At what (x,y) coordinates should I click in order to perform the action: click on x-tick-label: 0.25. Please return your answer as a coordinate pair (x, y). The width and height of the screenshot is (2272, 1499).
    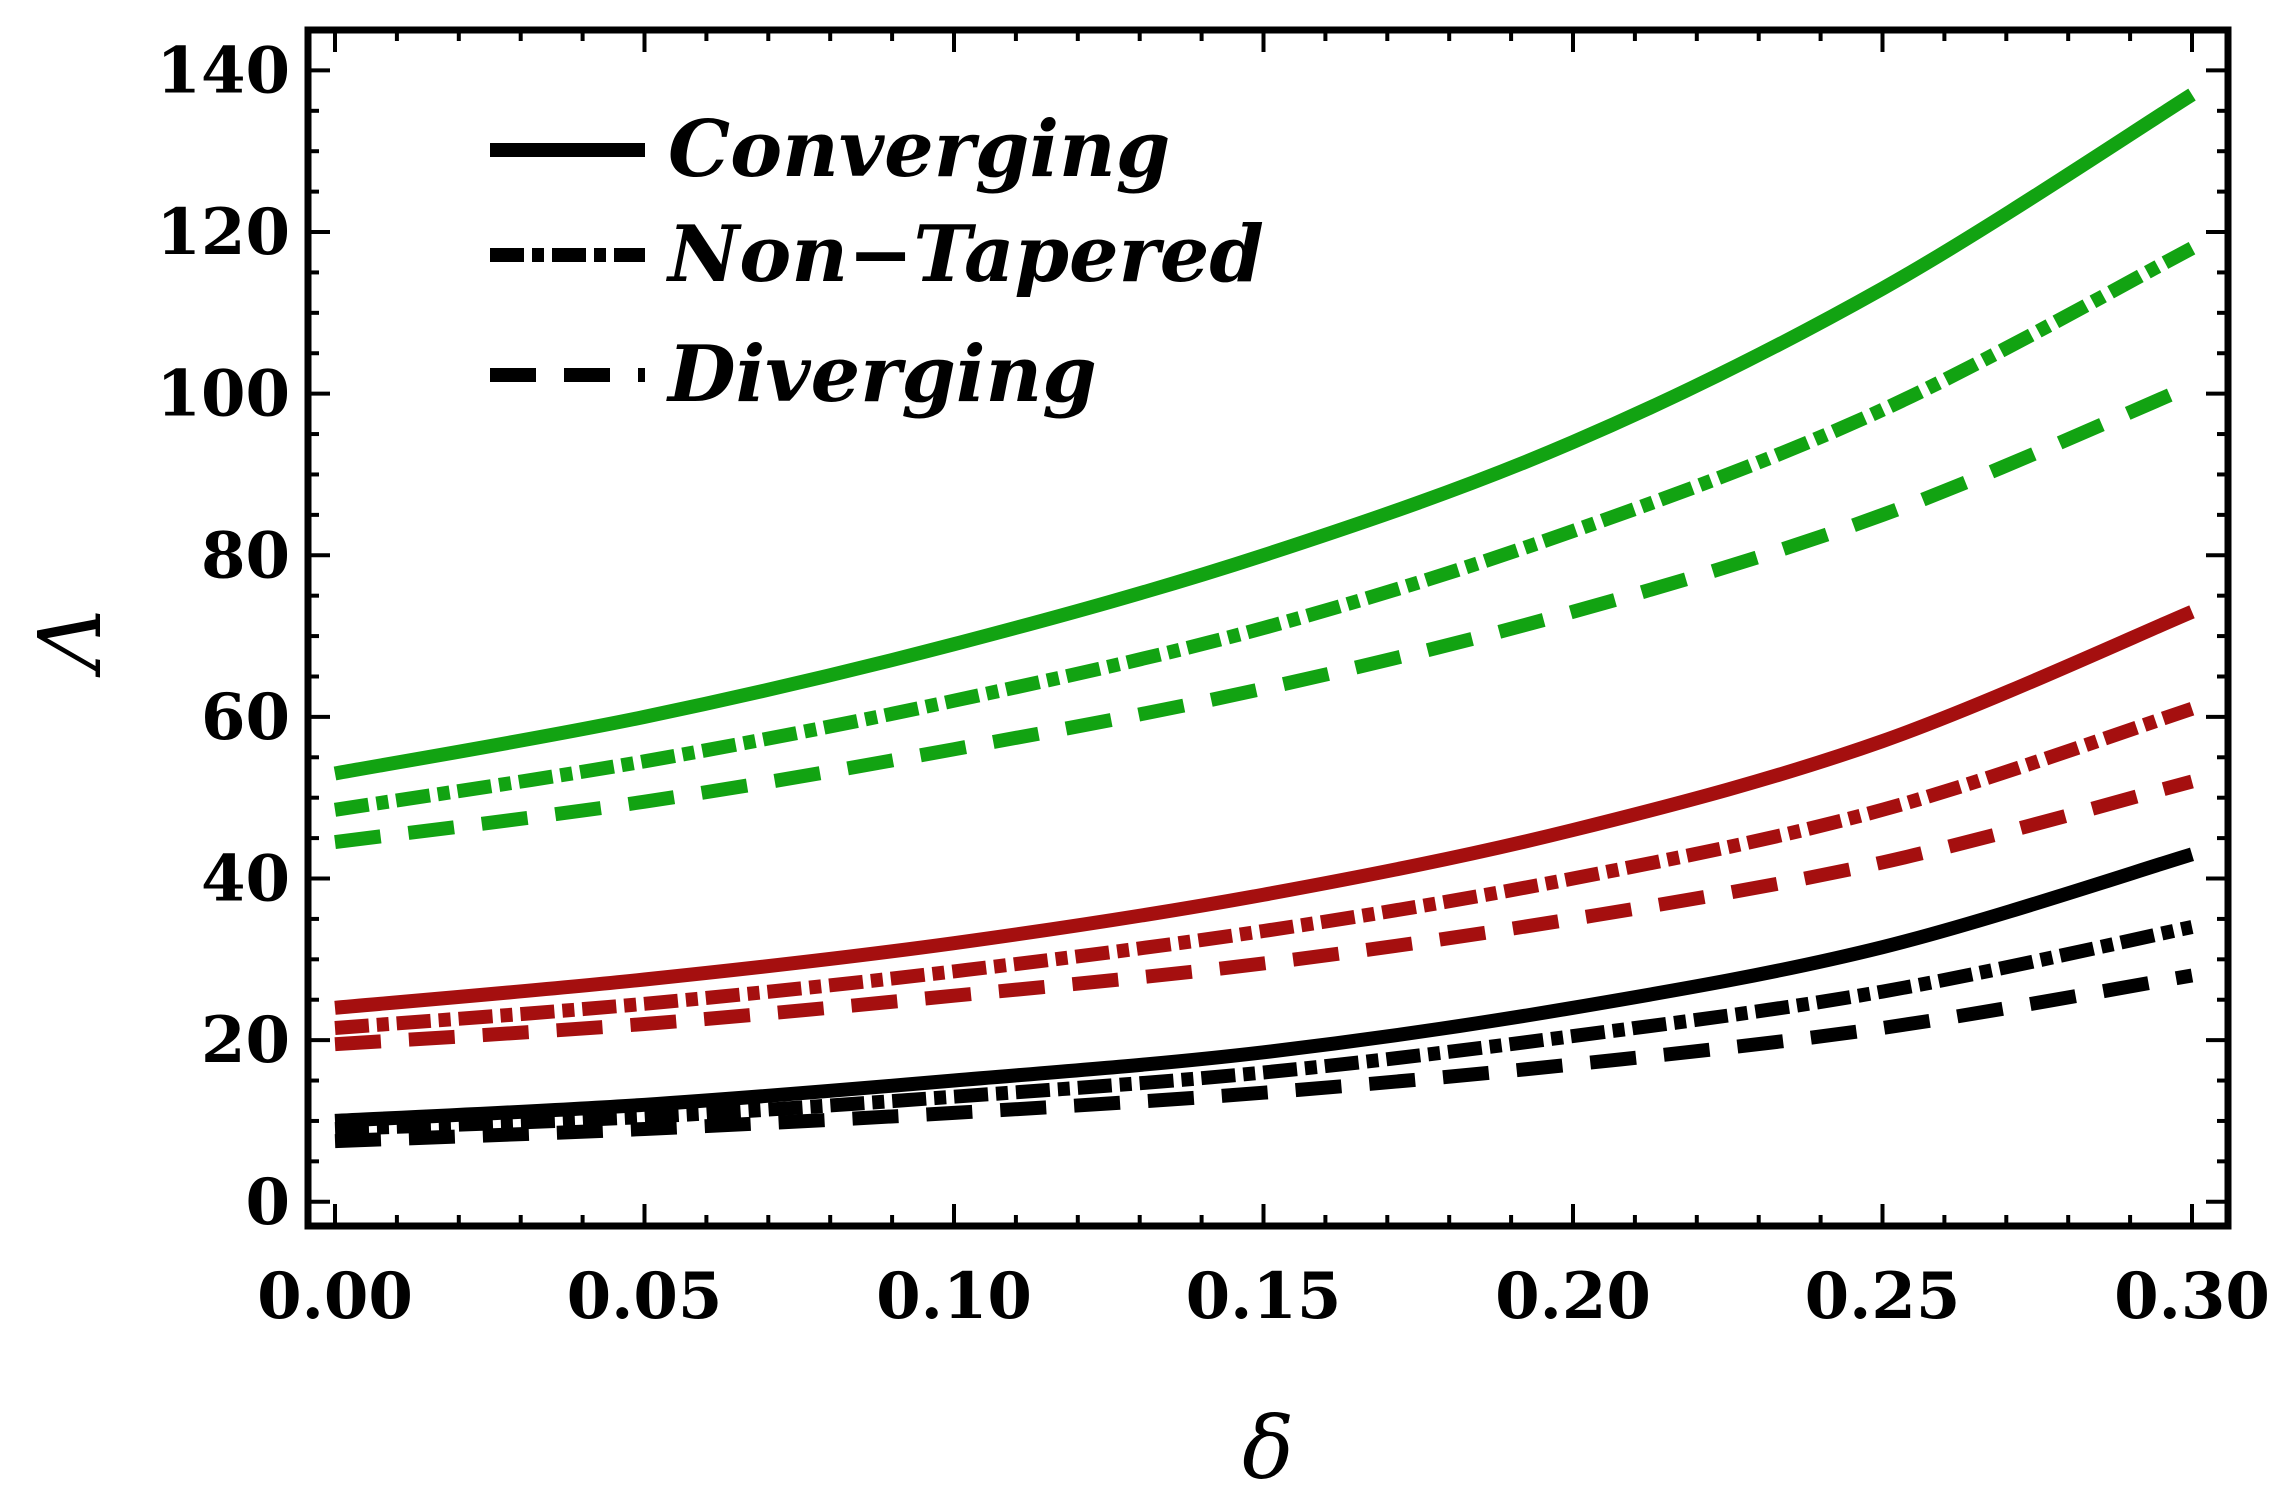
    Looking at the image, I should click on (1883, 1296).